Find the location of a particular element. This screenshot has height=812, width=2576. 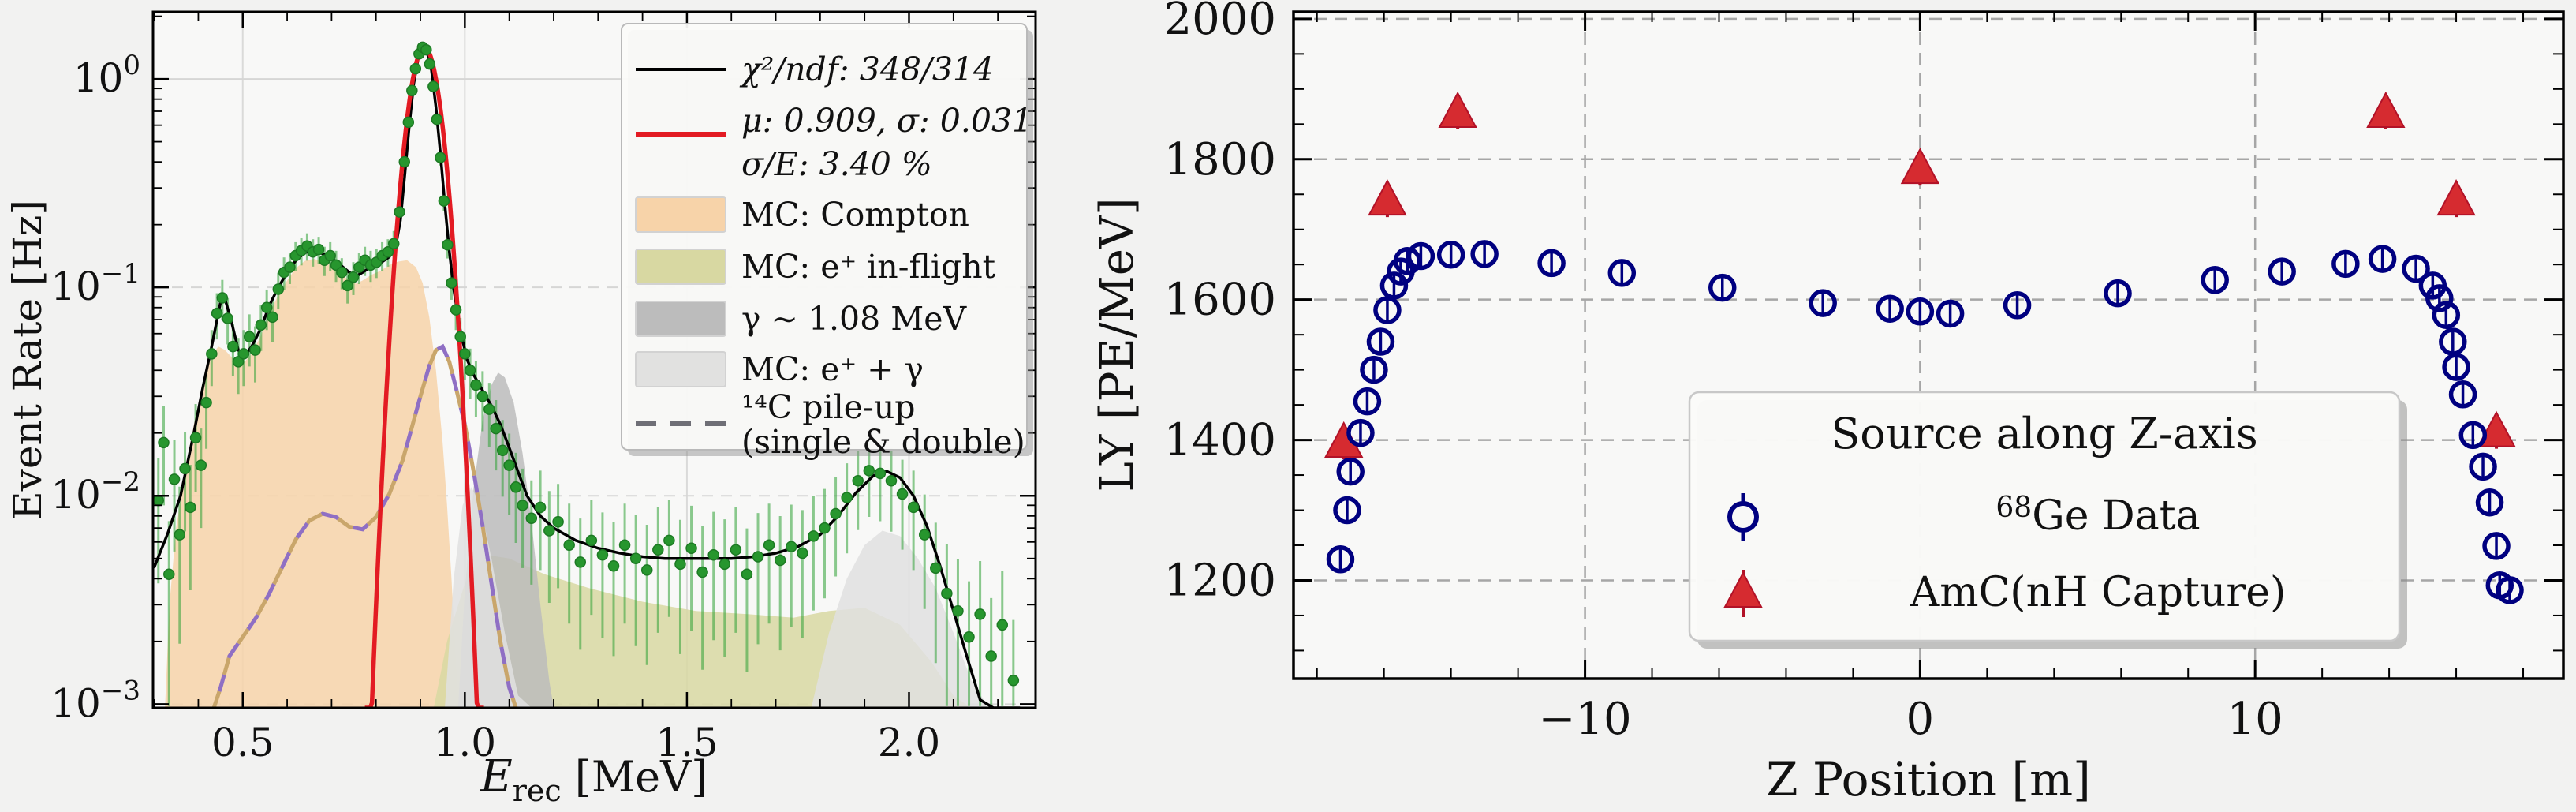

svg-text: 0 is located at coordinates (1920, 719).